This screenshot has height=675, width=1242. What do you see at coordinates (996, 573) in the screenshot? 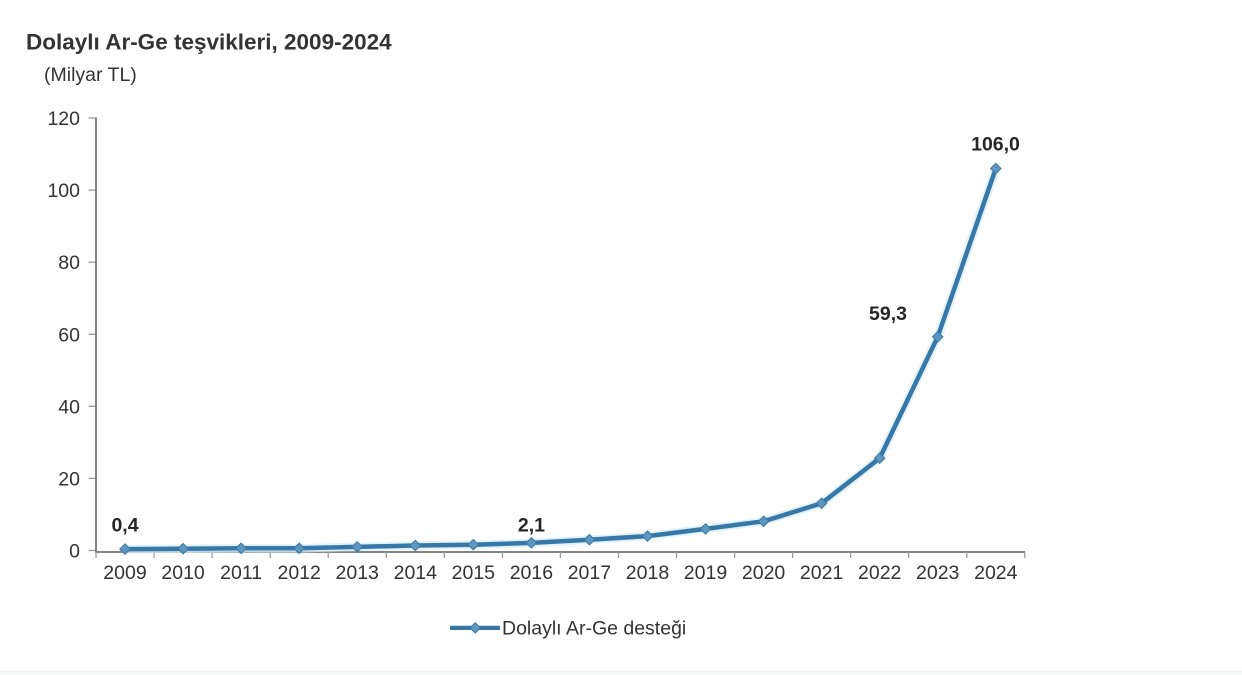
I see `svg-text: 2024` at bounding box center [996, 573].